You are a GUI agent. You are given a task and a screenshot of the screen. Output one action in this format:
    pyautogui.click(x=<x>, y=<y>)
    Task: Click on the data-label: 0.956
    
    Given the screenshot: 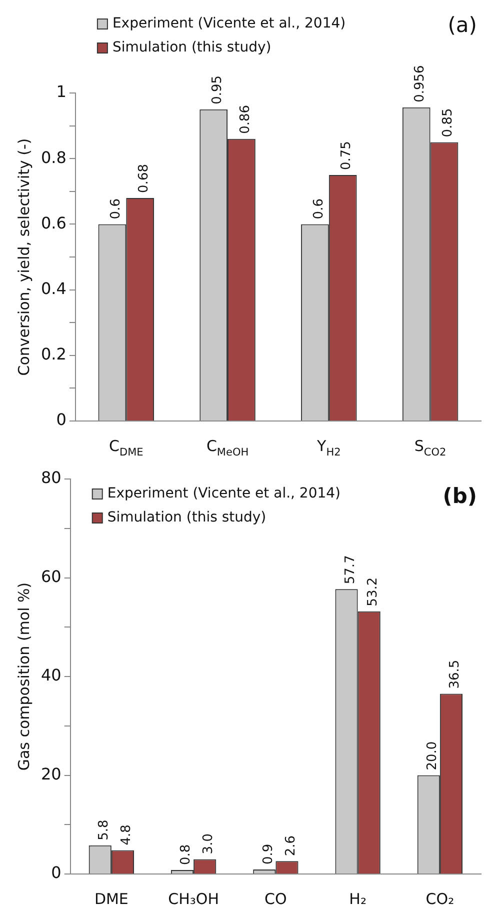 What is the action you would take?
    pyautogui.click(x=420, y=83)
    